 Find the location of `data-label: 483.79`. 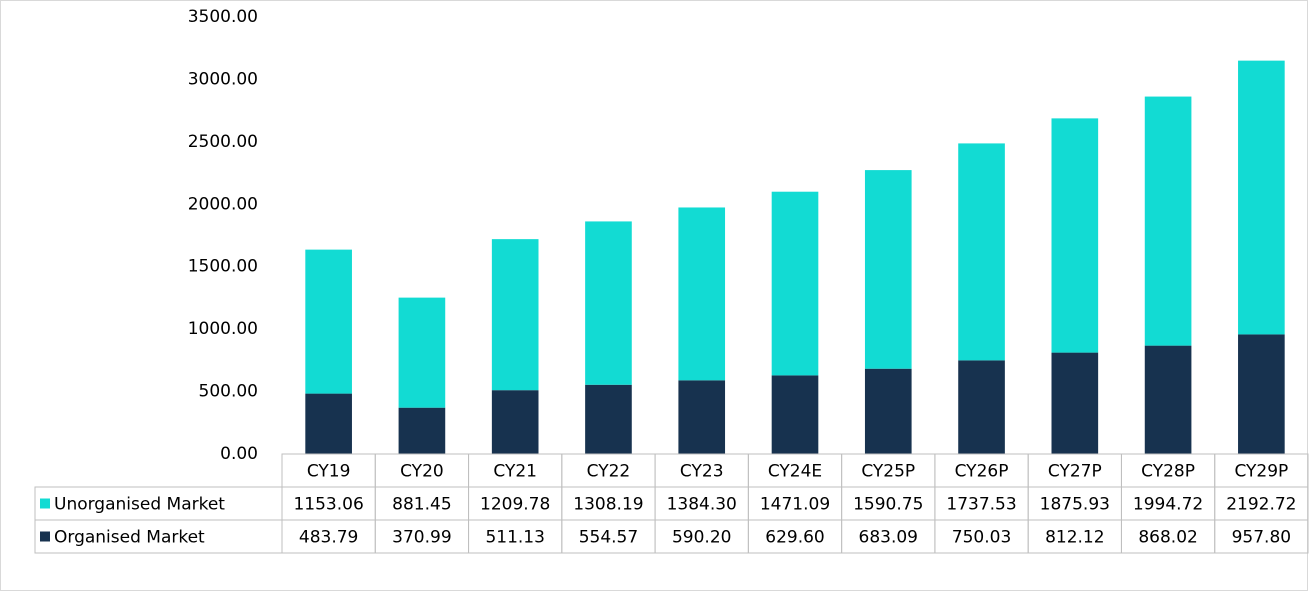

data-label: 483.79 is located at coordinates (328, 538).